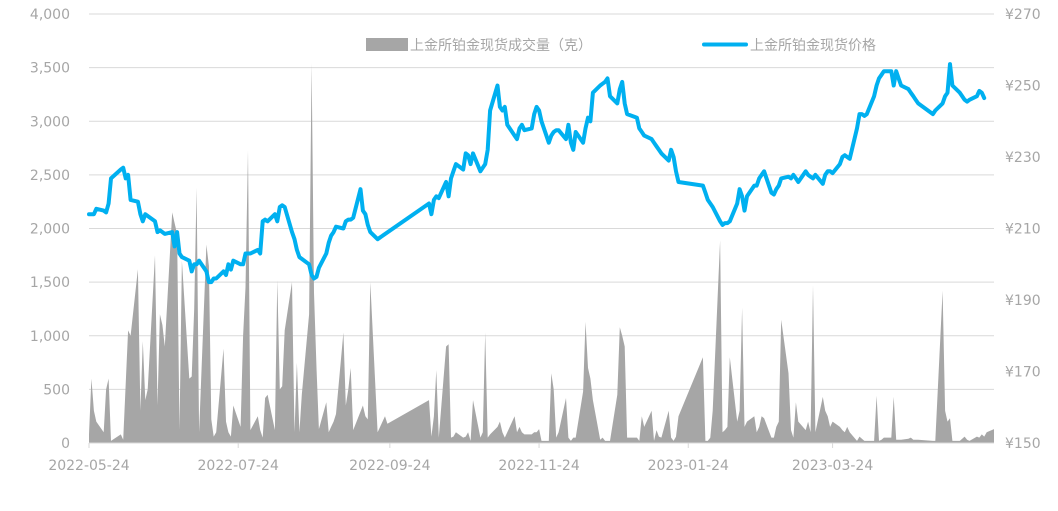 The image size is (1058, 511). What do you see at coordinates (56, 390) in the screenshot?
I see `y-left-tick-label: 500` at bounding box center [56, 390].